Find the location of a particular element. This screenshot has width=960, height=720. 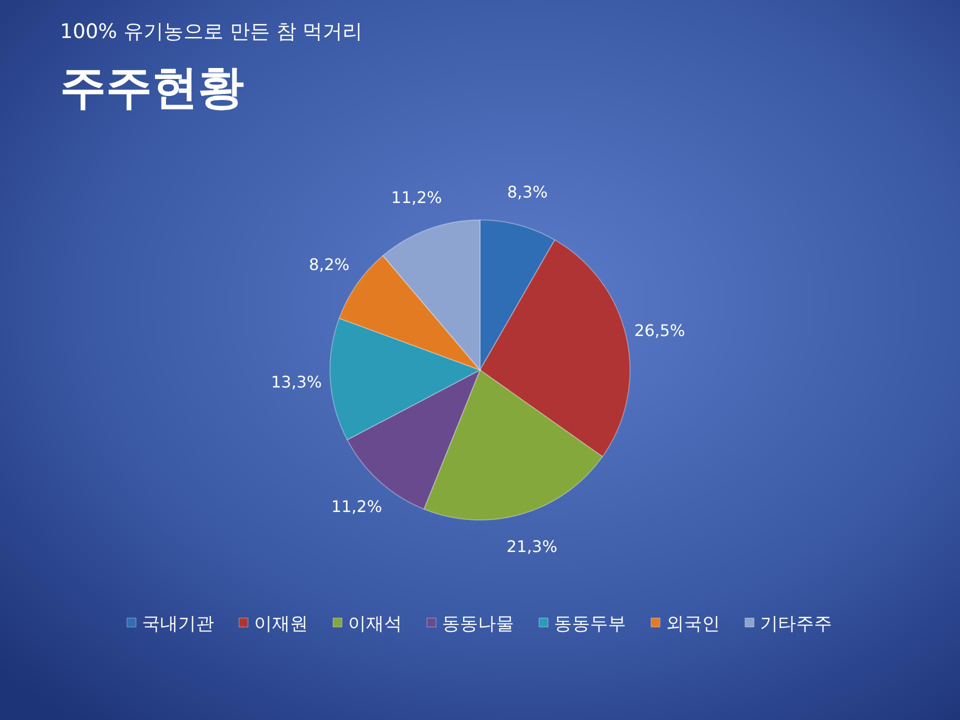

data-label: 8,3% is located at coordinates (527, 192).